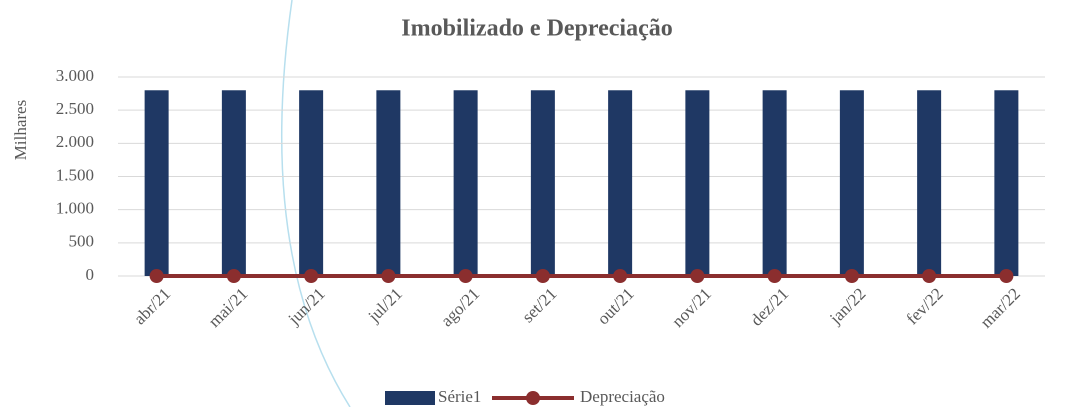 This screenshot has height=407, width=1067. I want to click on y-tick-label: 2.500, so click(75, 108).